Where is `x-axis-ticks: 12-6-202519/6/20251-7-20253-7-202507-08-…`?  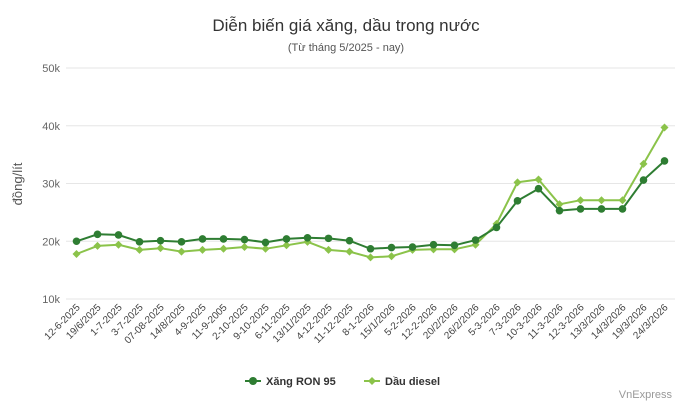
x-axis-ticks: 12-6-202519/6/20251-7-20253-7-202507-08-… is located at coordinates (357, 324).